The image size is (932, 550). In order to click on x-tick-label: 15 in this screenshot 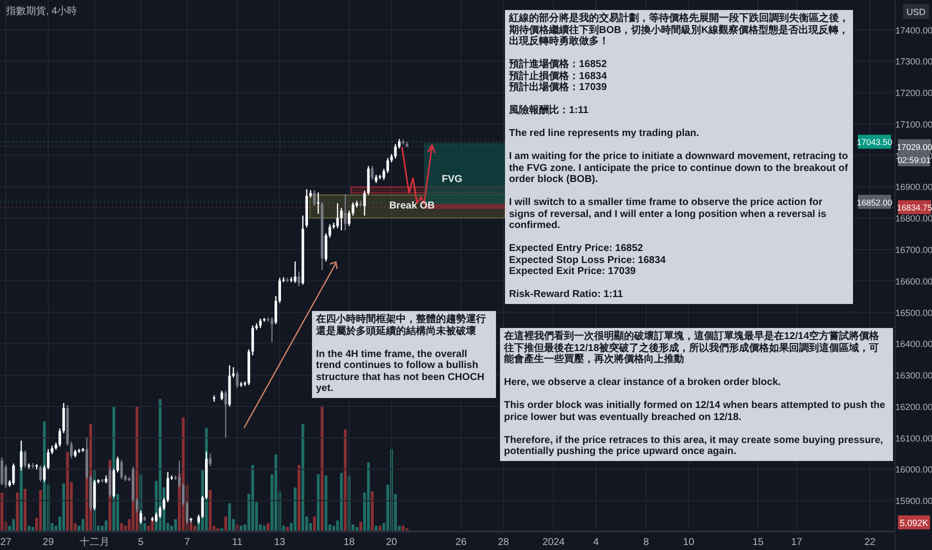, I will do `click(758, 542)`.